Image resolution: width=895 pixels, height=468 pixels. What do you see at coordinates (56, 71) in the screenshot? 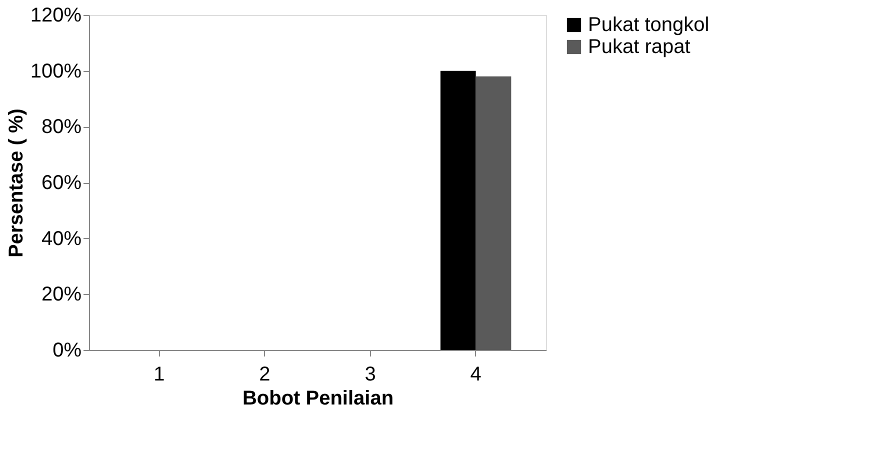
I see `y-tick-label: 100%` at bounding box center [56, 71].